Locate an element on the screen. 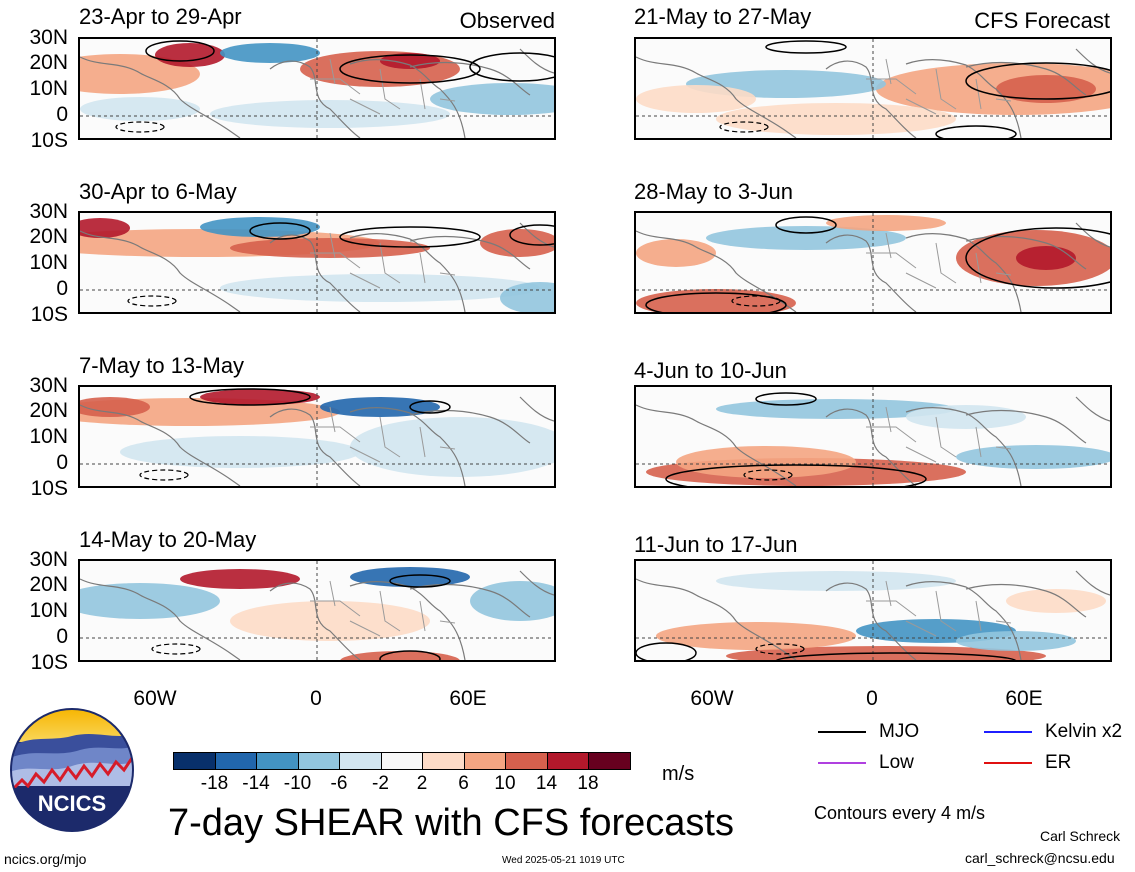  legend-label-er: ER is located at coordinates (1058, 762).